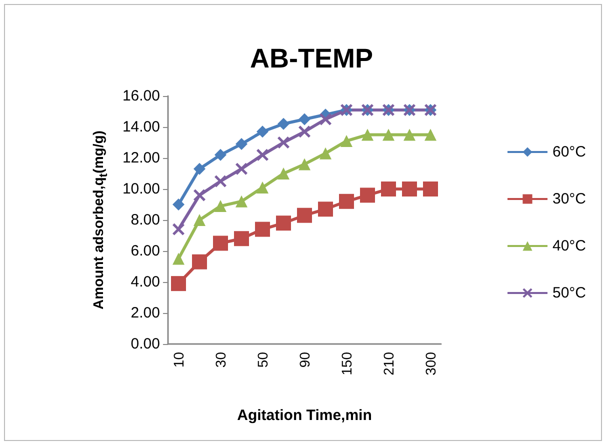  What do you see at coordinates (569, 293) in the screenshot?
I see `legend-label: 50°C` at bounding box center [569, 293].